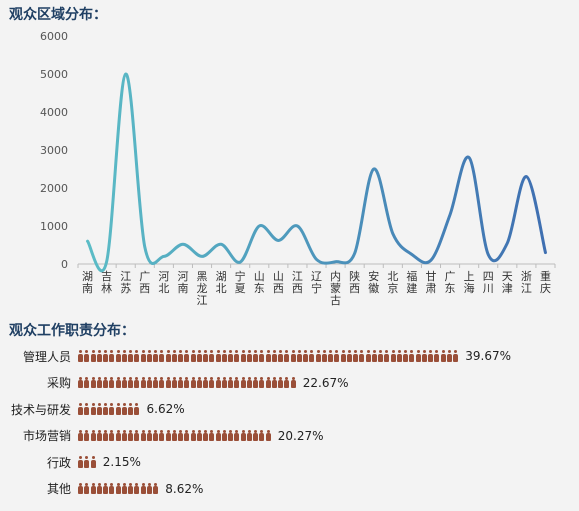 This screenshot has height=511, width=579. I want to click on y-tick-label: 1000, so click(54, 226).